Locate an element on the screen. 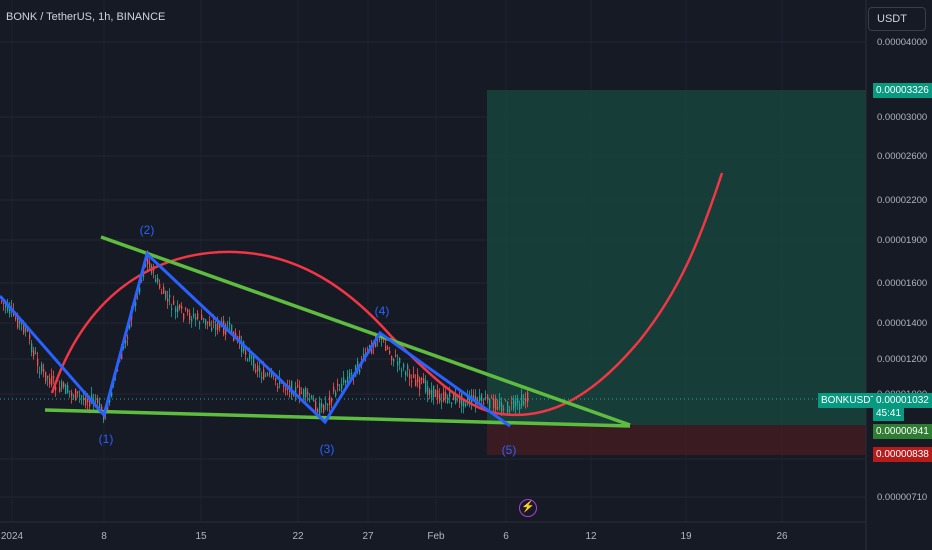  time-tick: 6 is located at coordinates (506, 536).